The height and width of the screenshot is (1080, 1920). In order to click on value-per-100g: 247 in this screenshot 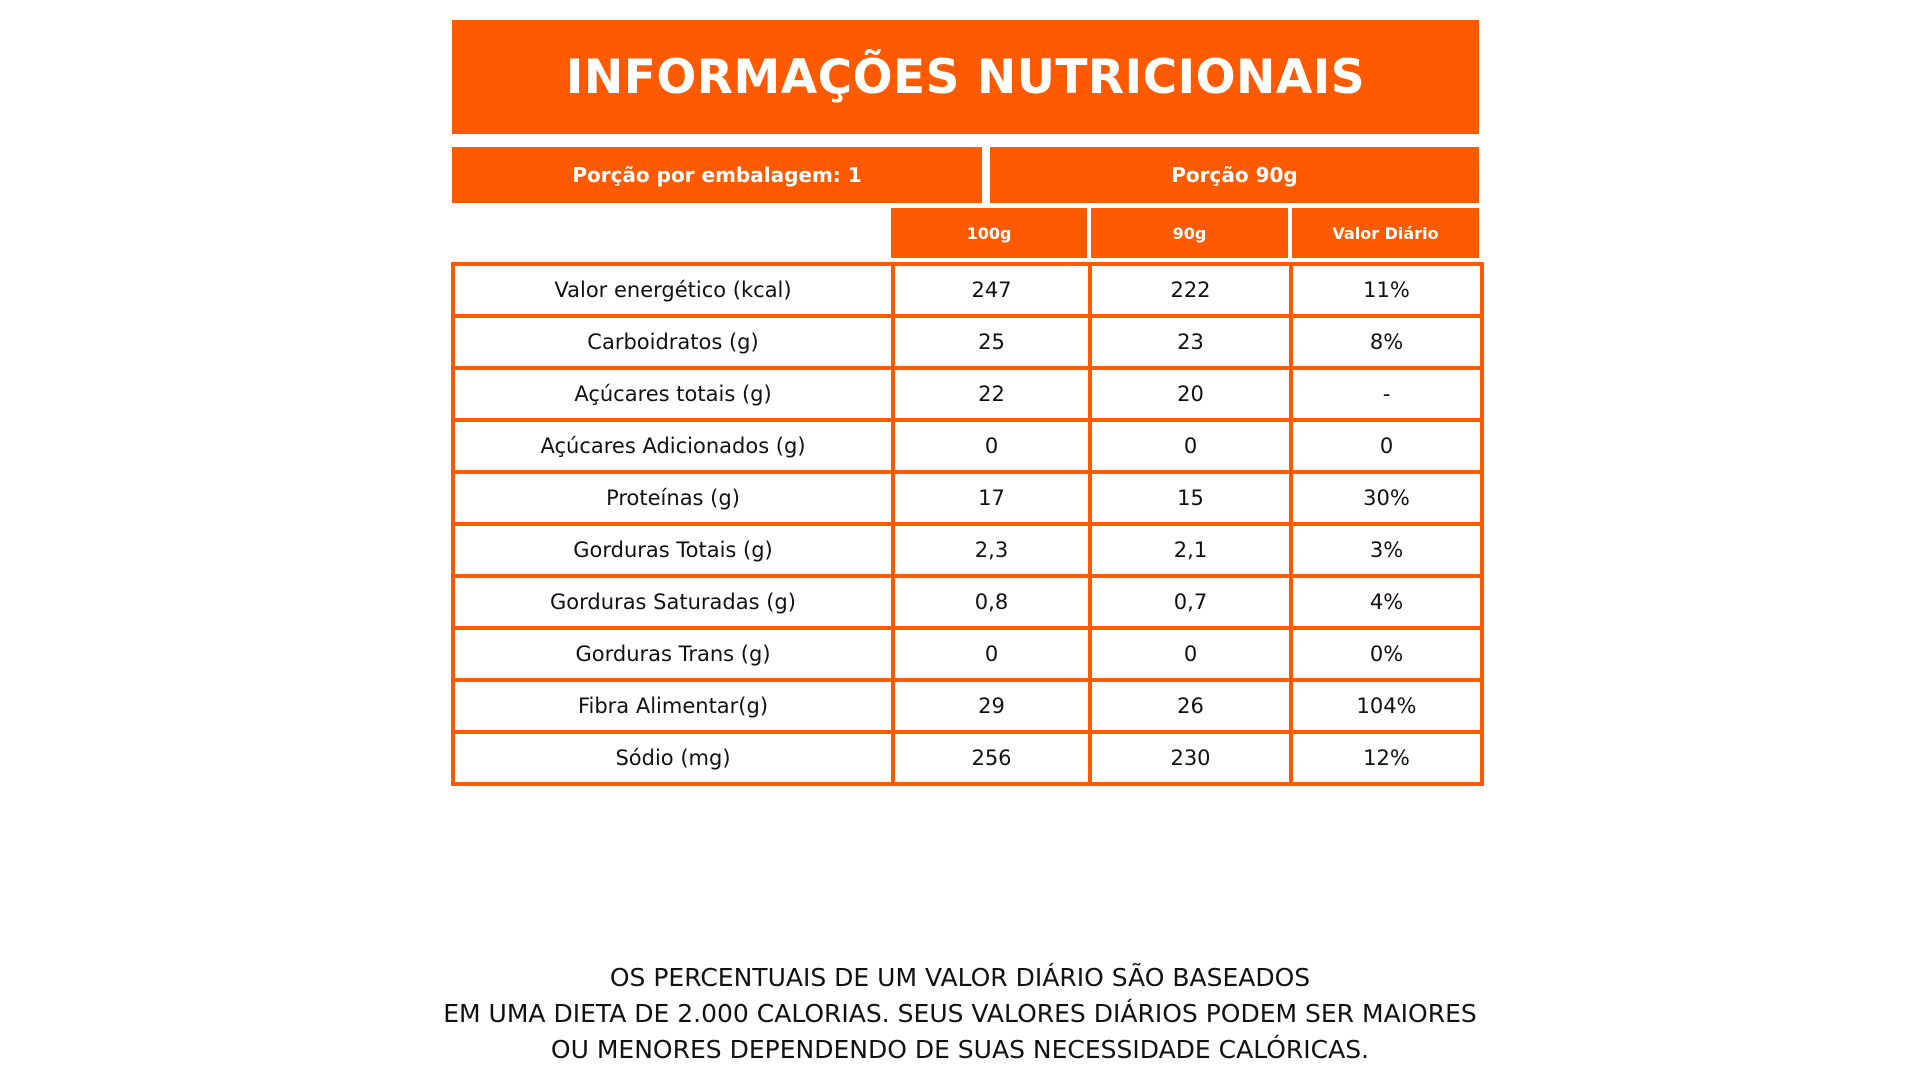, I will do `click(991, 290)`.